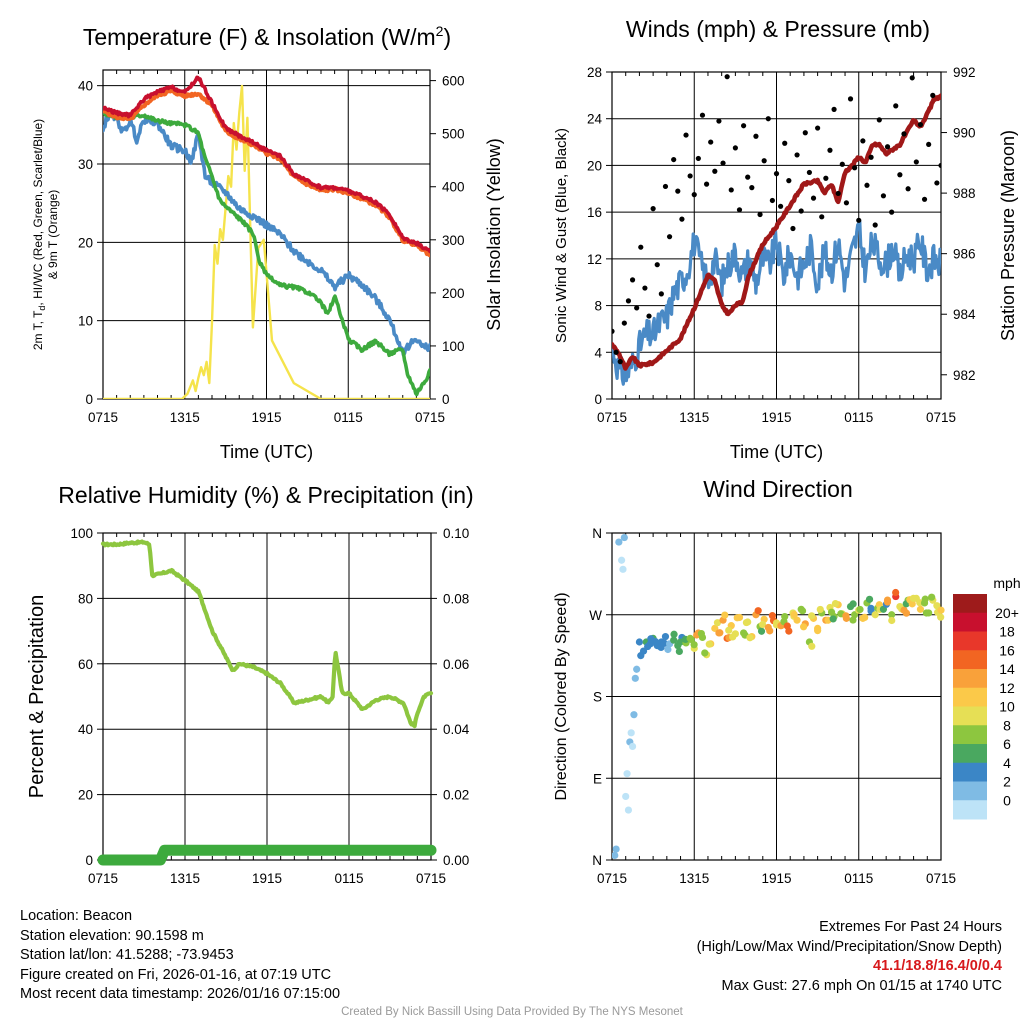 The height and width of the screenshot is (1024, 1024). What do you see at coordinates (964, 133) in the screenshot?
I see `y-right-tick-label: 990` at bounding box center [964, 133].